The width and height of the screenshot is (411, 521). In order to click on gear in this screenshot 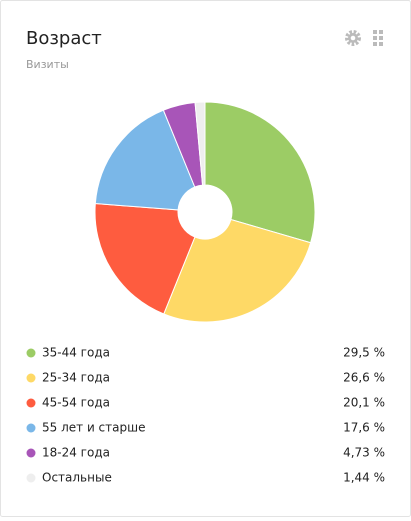, I will do `click(353, 38)`.